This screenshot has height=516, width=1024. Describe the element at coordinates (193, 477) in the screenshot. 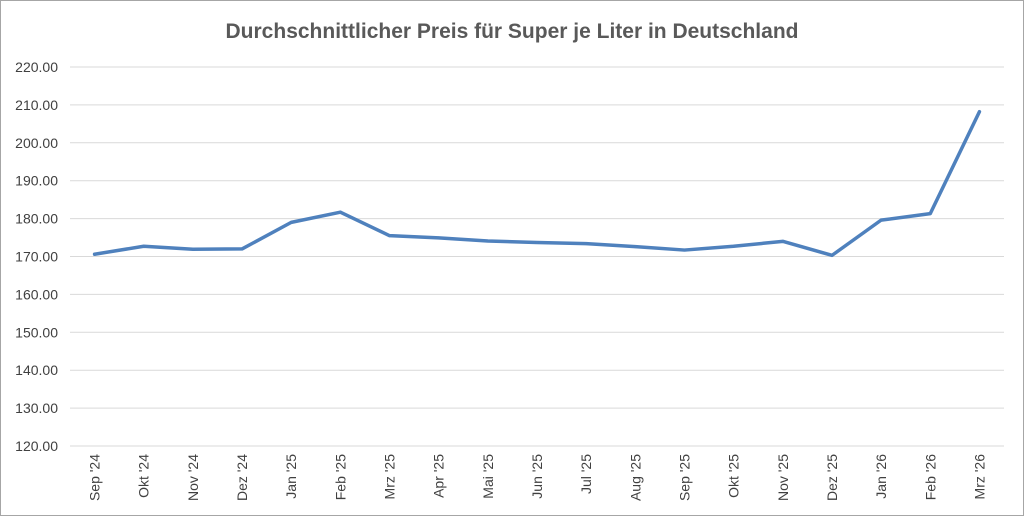

I see `x-tick-label: Nov '24` at that location.